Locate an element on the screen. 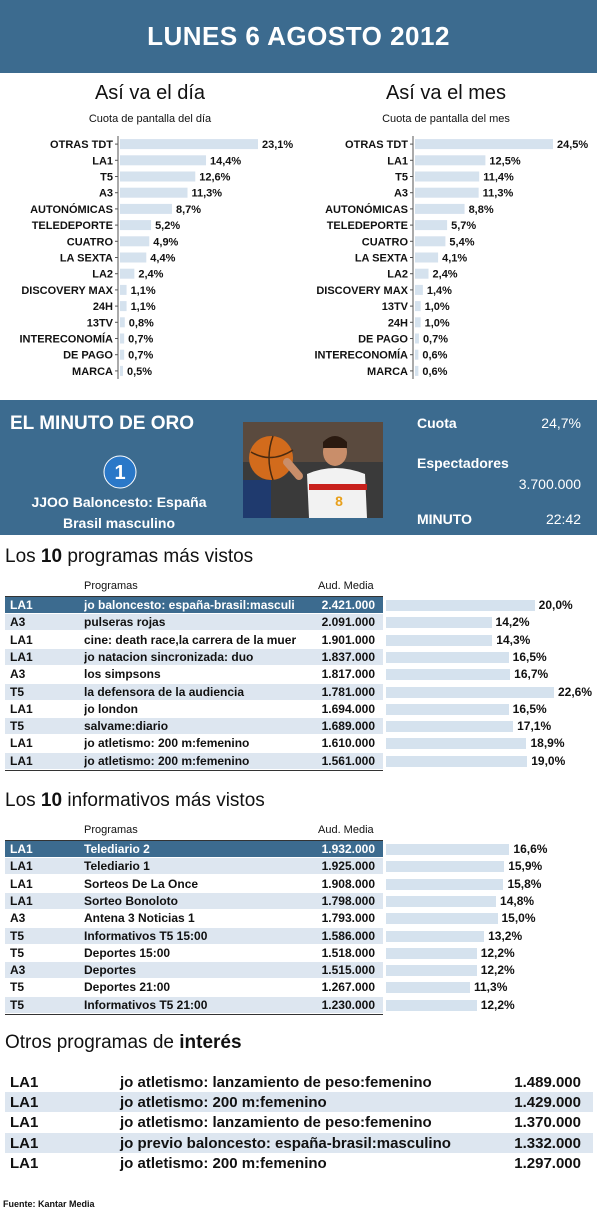 This screenshot has height=1230, width=597. audience-cell: 1.793.000 is located at coordinates (348, 918).